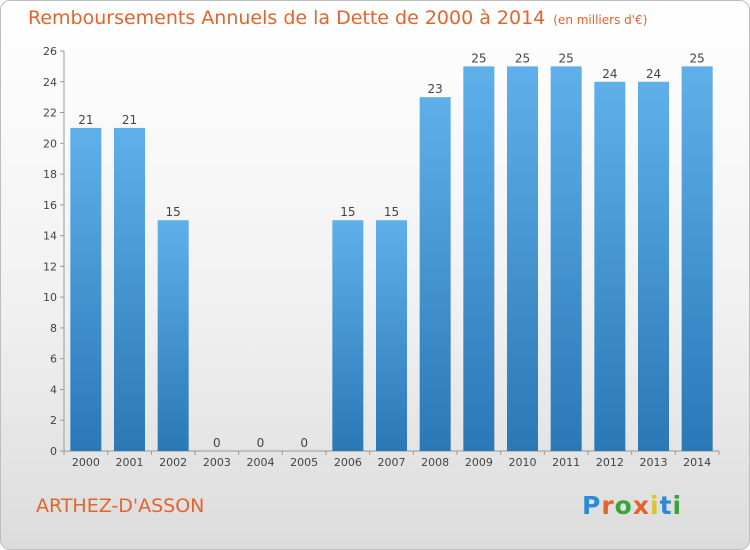 The height and width of the screenshot is (550, 750). Describe the element at coordinates (348, 335) in the screenshot. I see `bar-2006` at that location.